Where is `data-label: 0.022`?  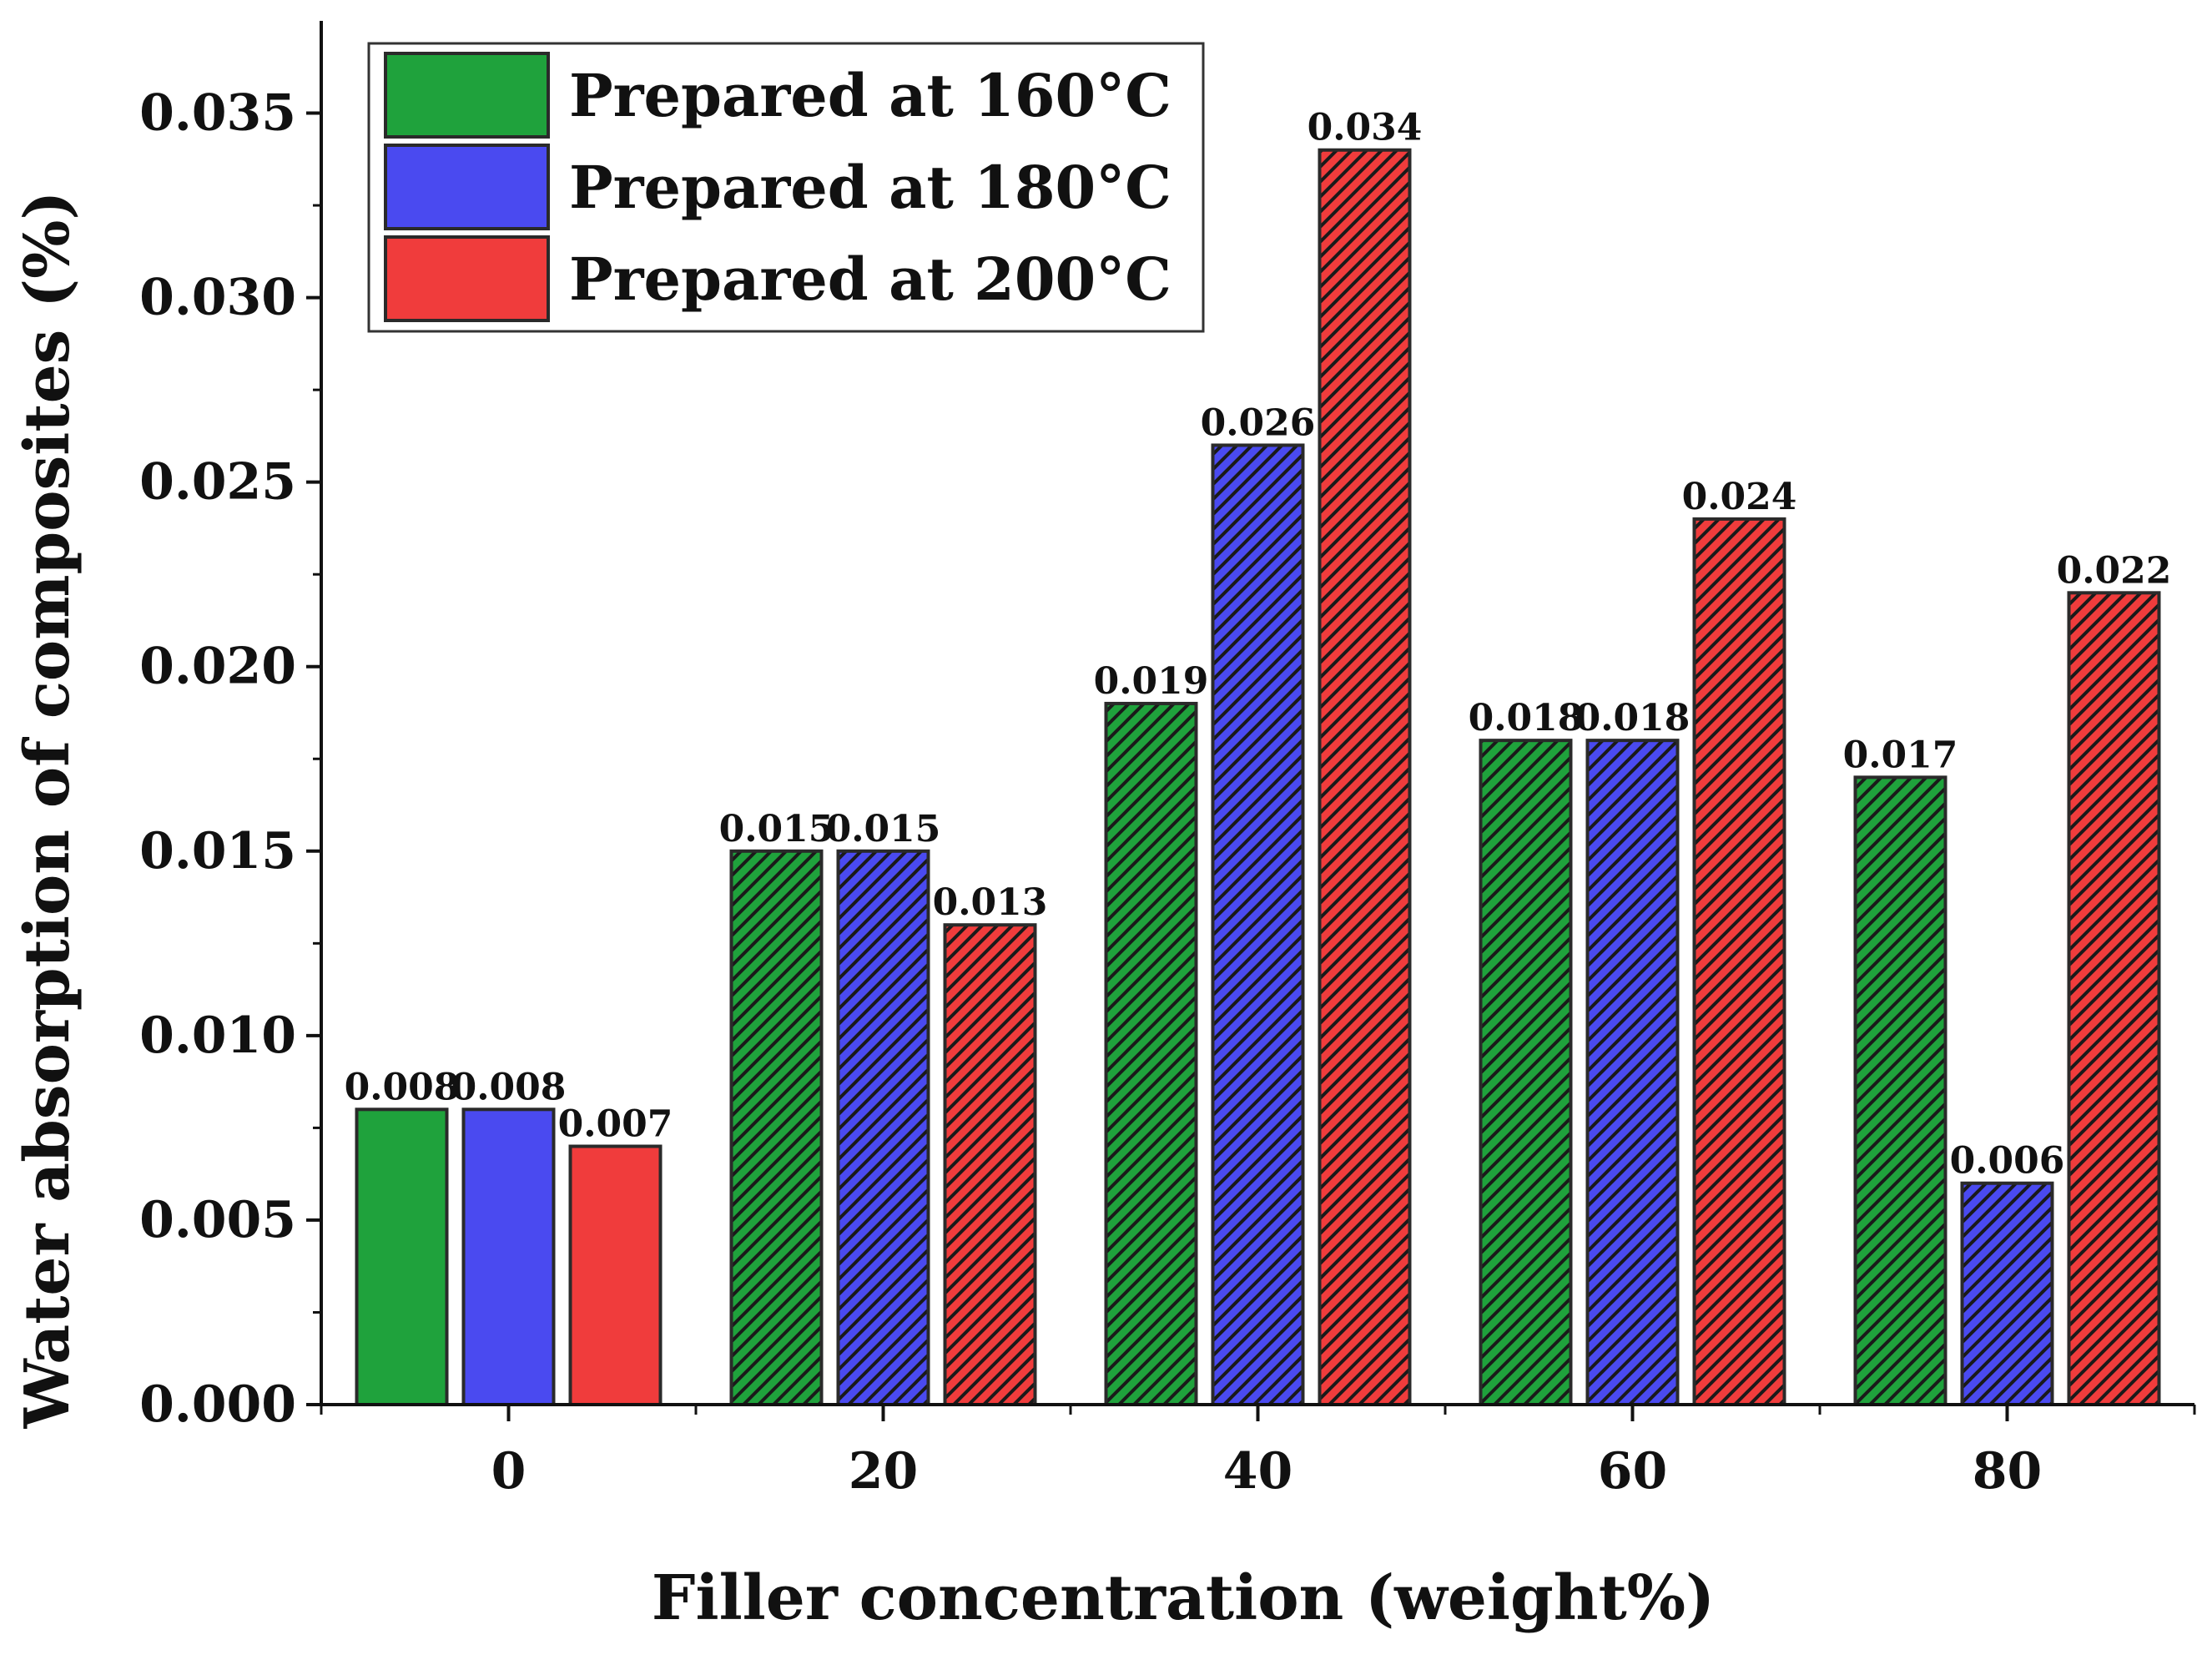 data-label: 0.022 is located at coordinates (2114, 570).